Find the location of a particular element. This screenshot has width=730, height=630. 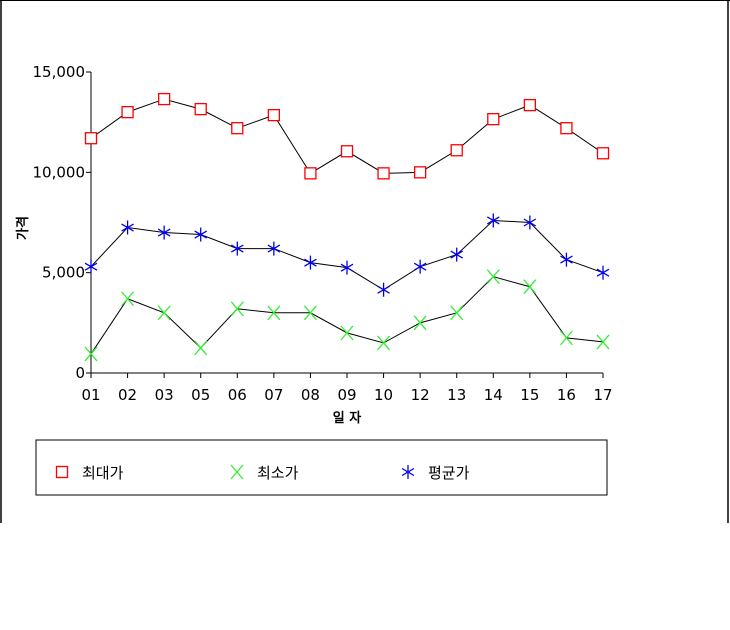

x-tick-label: 06 is located at coordinates (237, 395).